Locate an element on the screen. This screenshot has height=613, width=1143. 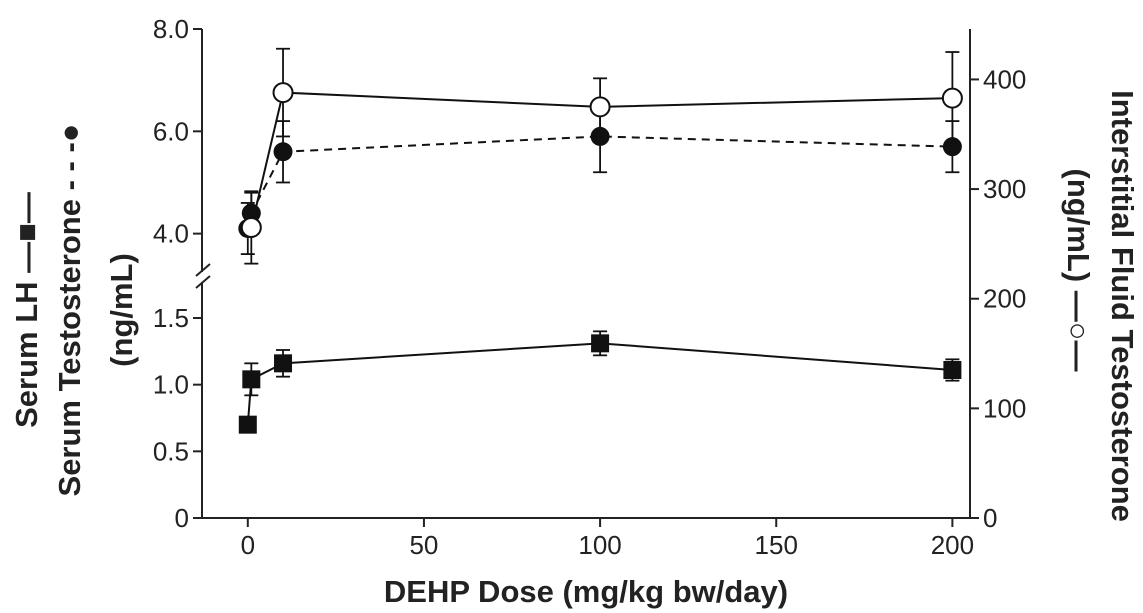
y-right-tick-label: 400 is located at coordinates (1004, 79).